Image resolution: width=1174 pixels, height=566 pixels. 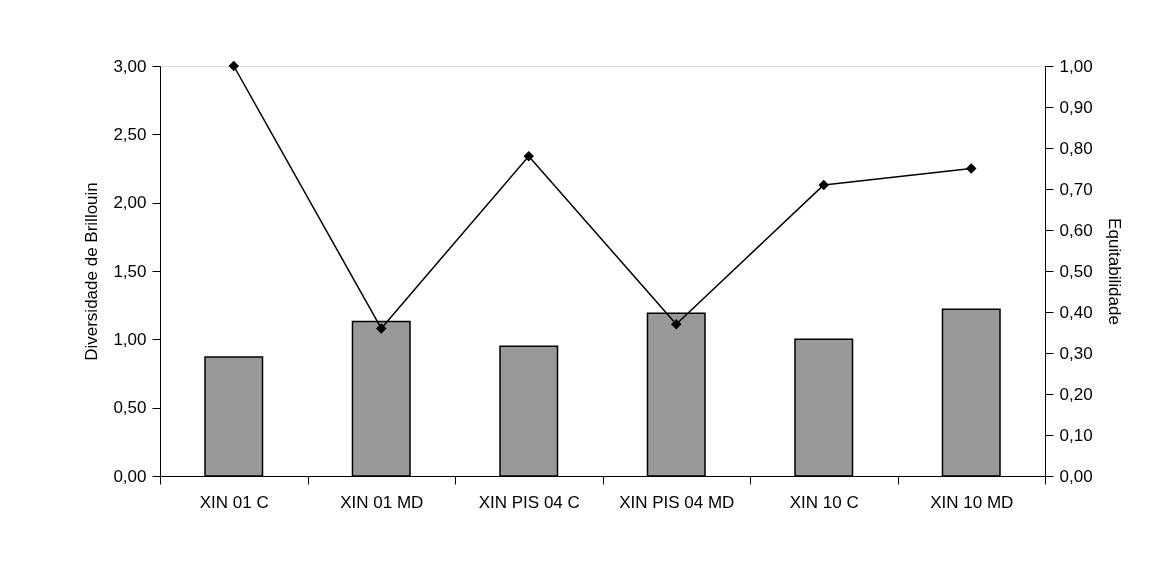 I want to click on y2-tick-label: 0,70, so click(x=1076, y=189).